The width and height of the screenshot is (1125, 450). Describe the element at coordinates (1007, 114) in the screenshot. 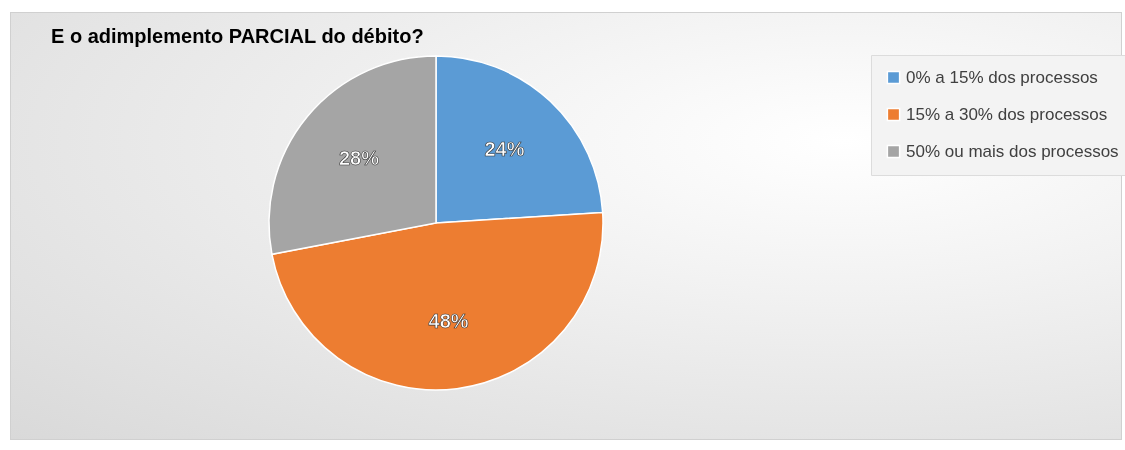

I see `legend-label: 15% a 30% dos processos` at that location.